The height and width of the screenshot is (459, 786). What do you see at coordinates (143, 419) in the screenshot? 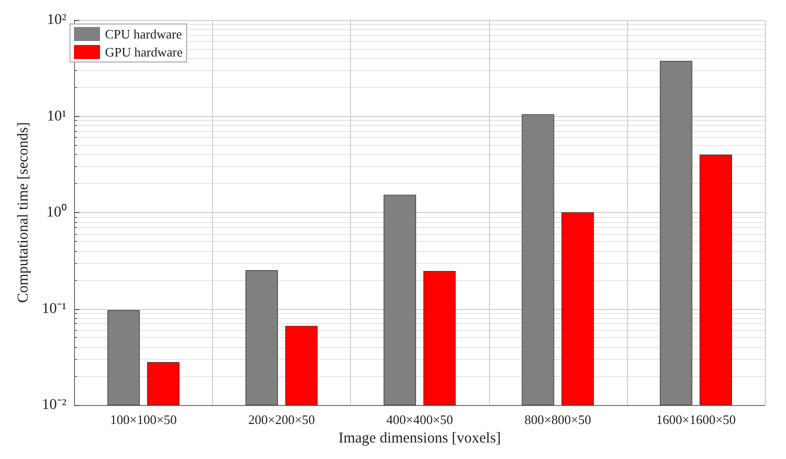
I see `x-tick-label: 100×100×50` at bounding box center [143, 419].